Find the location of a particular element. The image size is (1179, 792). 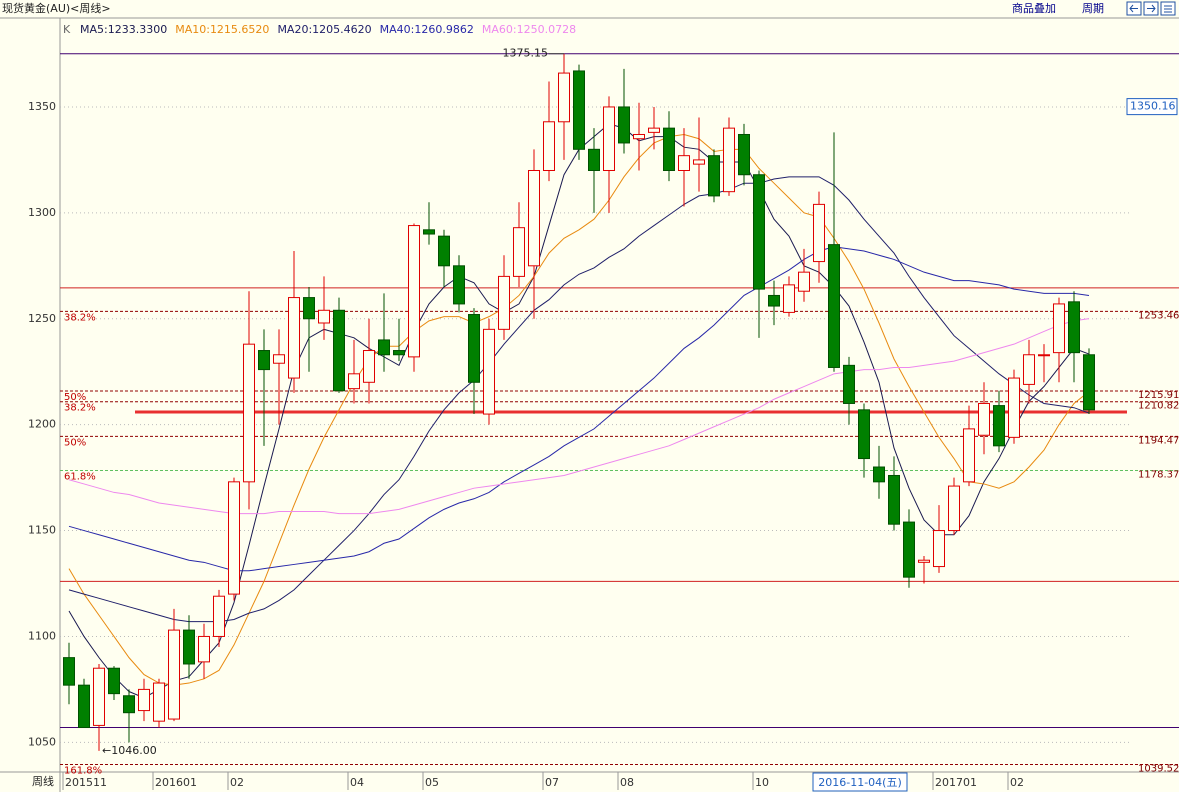

x-tick-label: 201601 is located at coordinates (176, 782).